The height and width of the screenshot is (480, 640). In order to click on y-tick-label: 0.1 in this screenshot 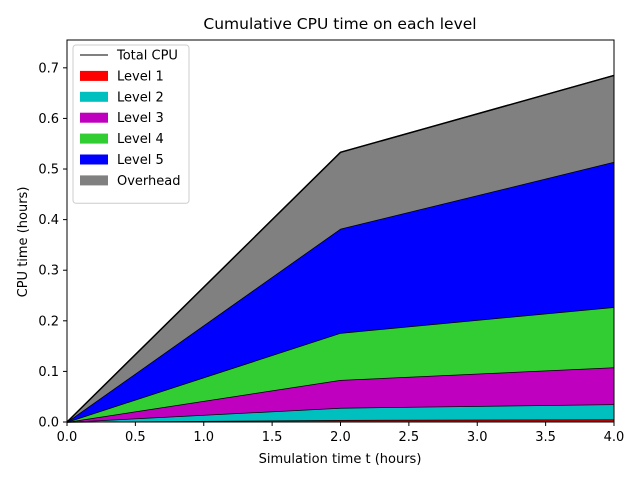, I will do `click(48, 372)`.